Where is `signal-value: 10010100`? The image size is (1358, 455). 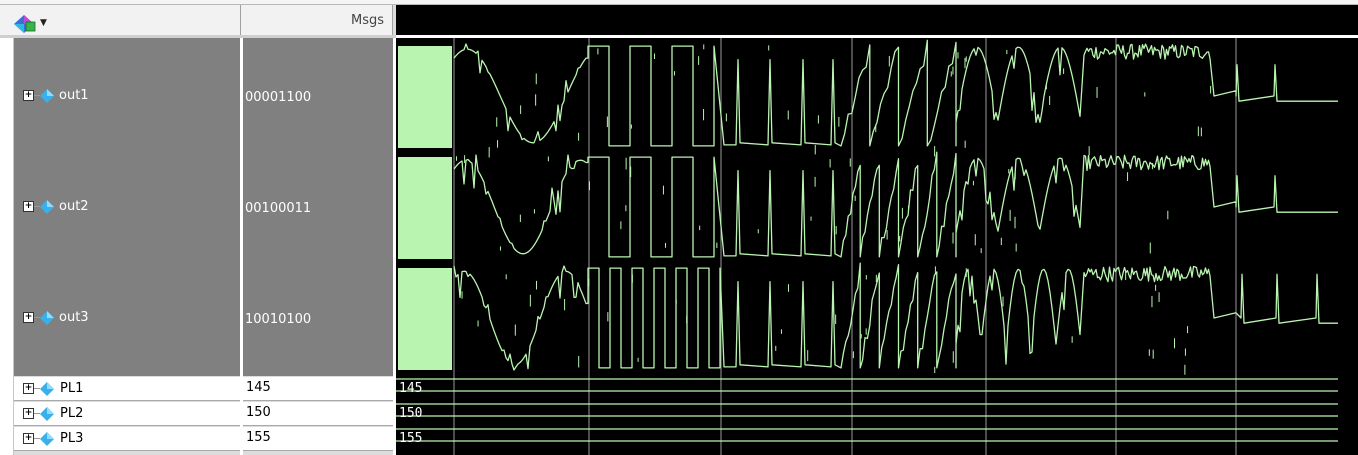
signal-value: 10010100 is located at coordinates (278, 319).